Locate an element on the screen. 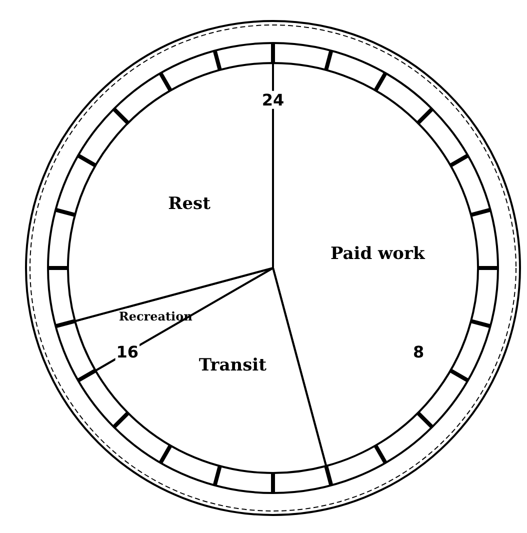 This screenshot has width=527, height=533. slice-label: Rest is located at coordinates (189, 204).